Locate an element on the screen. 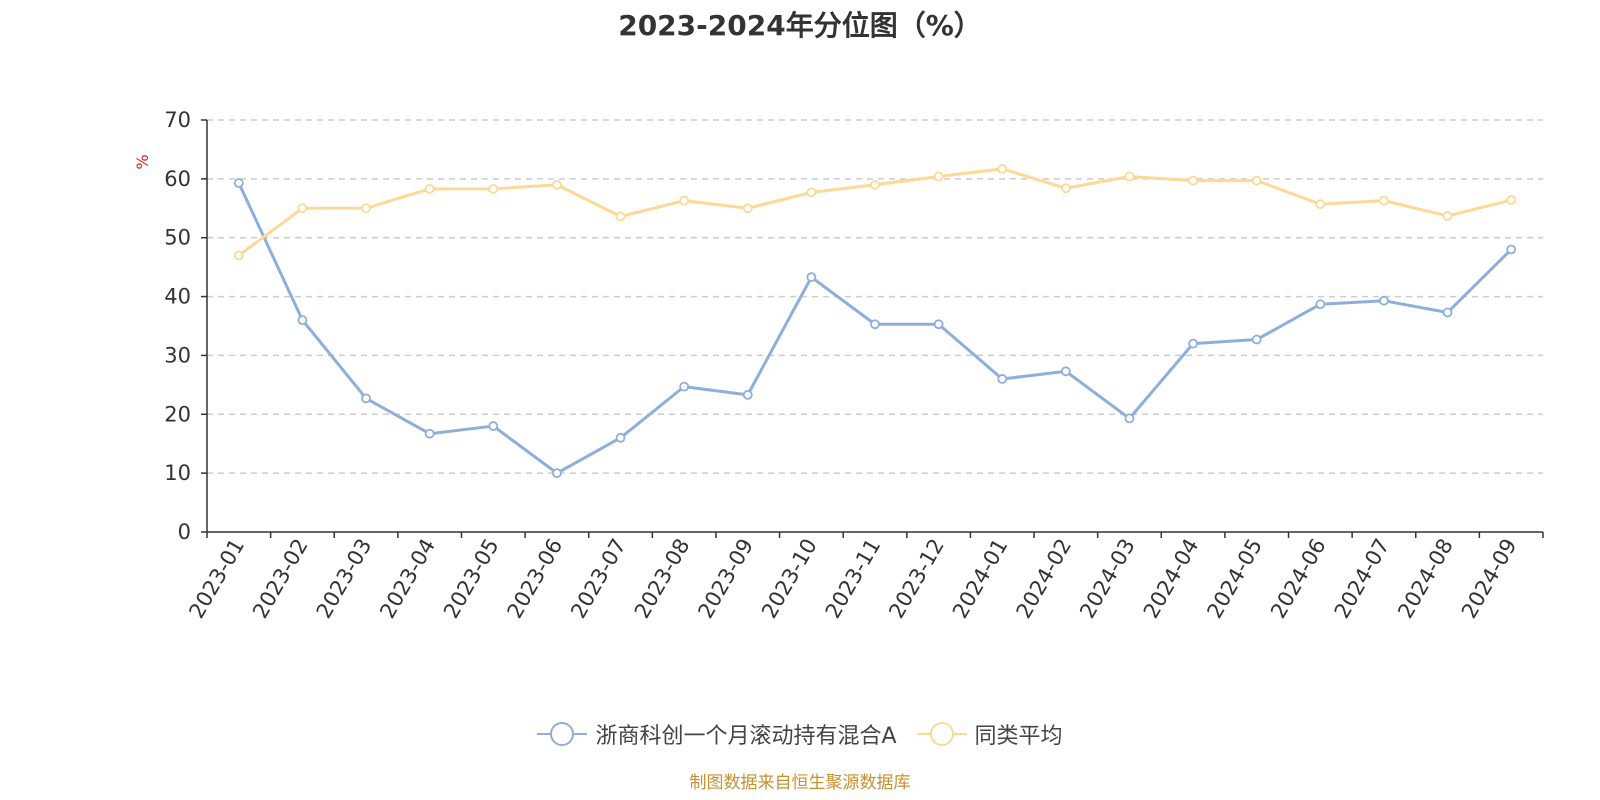  legend-label: 同类平均 is located at coordinates (1018, 736).